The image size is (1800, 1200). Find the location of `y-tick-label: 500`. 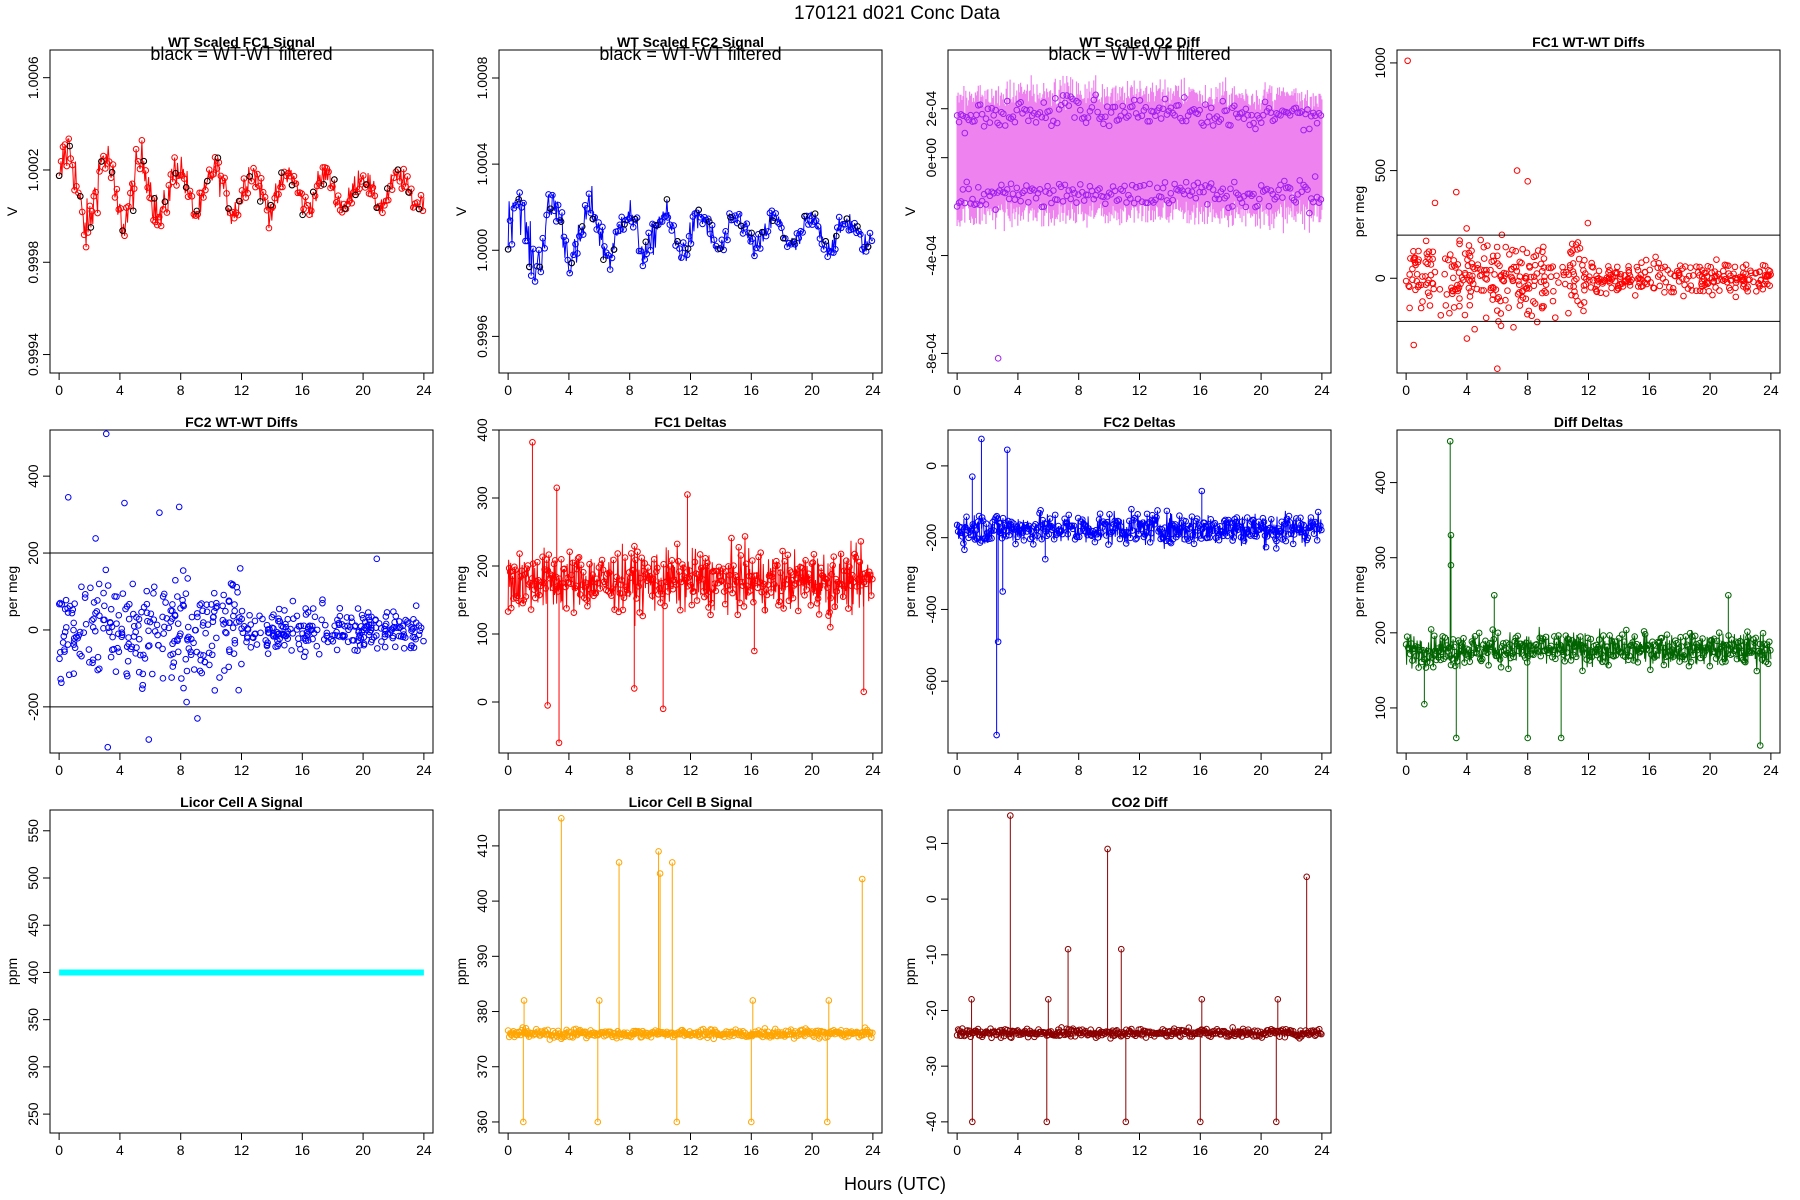

y-tick-label: 500 is located at coordinates (1380, 171).